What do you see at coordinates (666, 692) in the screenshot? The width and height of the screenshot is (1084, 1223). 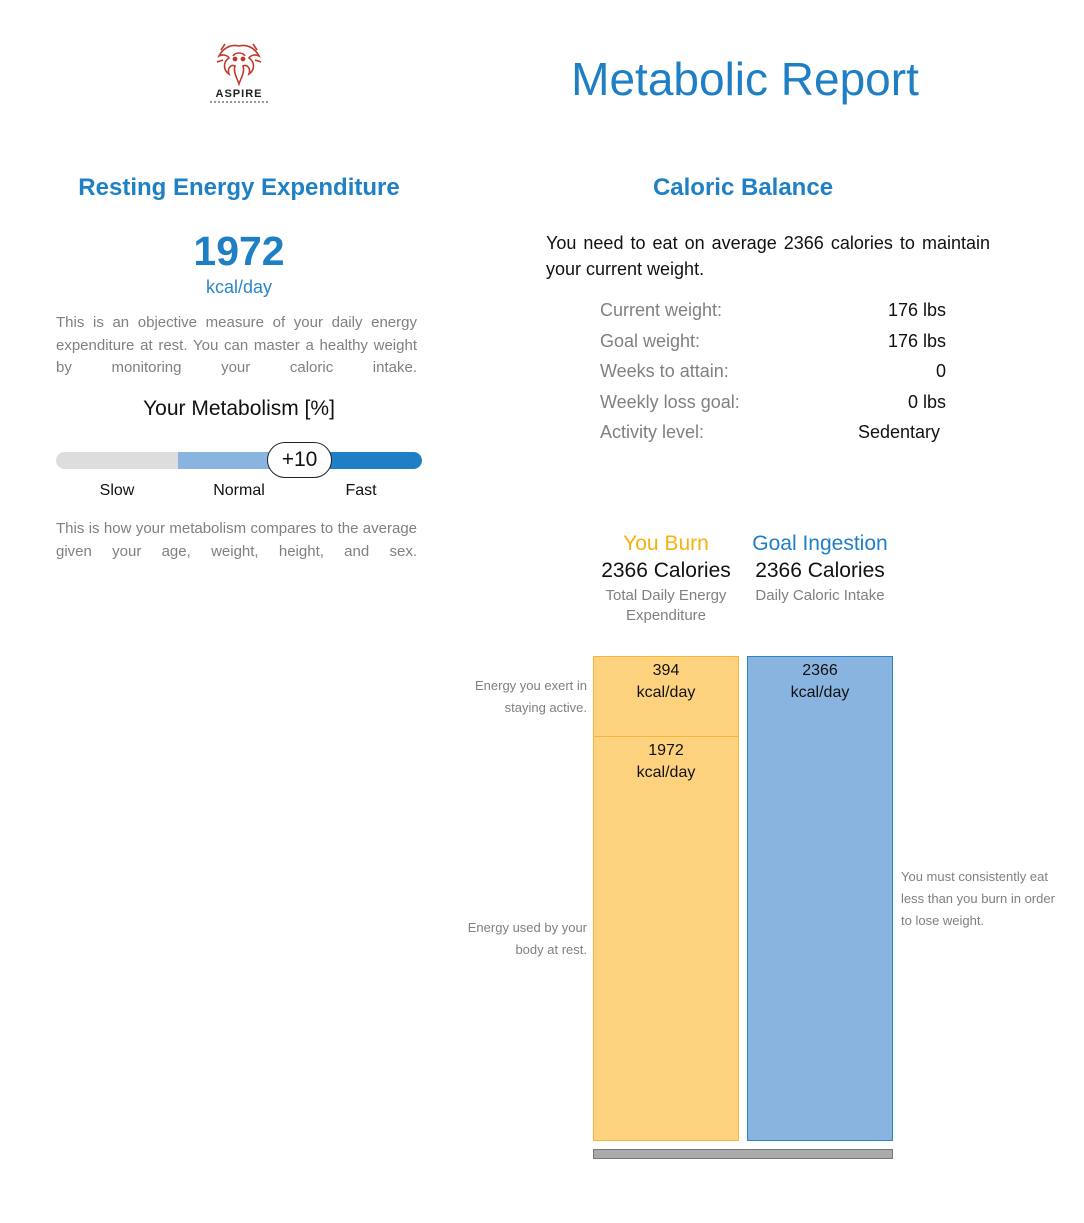 I see `active-energy-unit: kcal/day` at bounding box center [666, 692].